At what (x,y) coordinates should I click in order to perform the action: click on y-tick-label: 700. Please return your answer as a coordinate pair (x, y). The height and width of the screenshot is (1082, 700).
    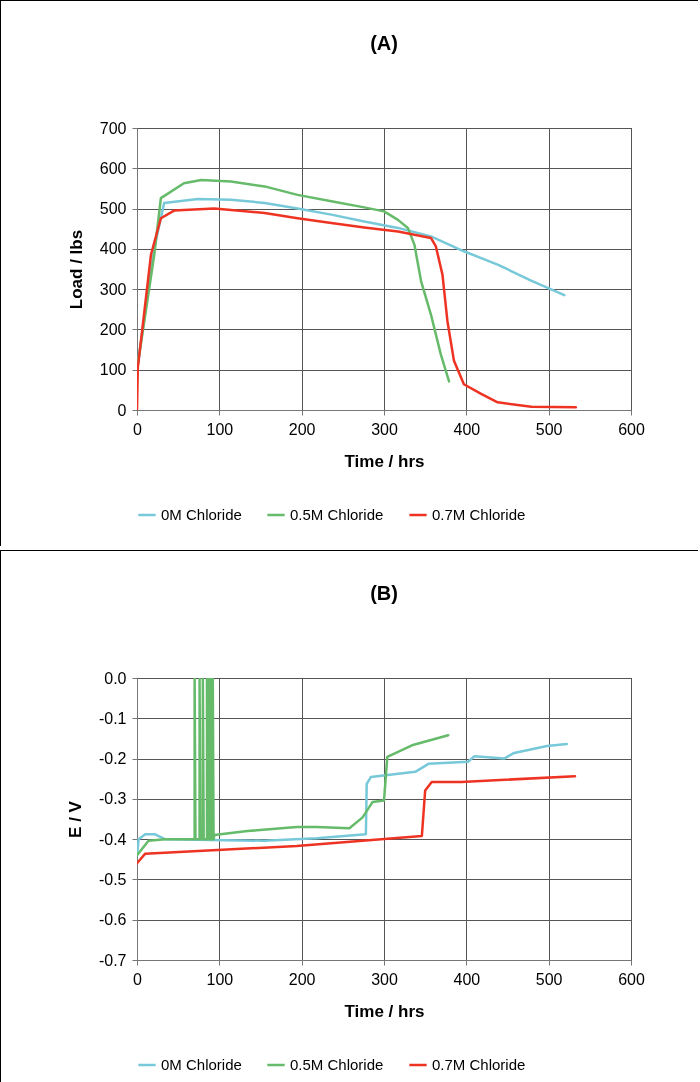
    Looking at the image, I should click on (113, 128).